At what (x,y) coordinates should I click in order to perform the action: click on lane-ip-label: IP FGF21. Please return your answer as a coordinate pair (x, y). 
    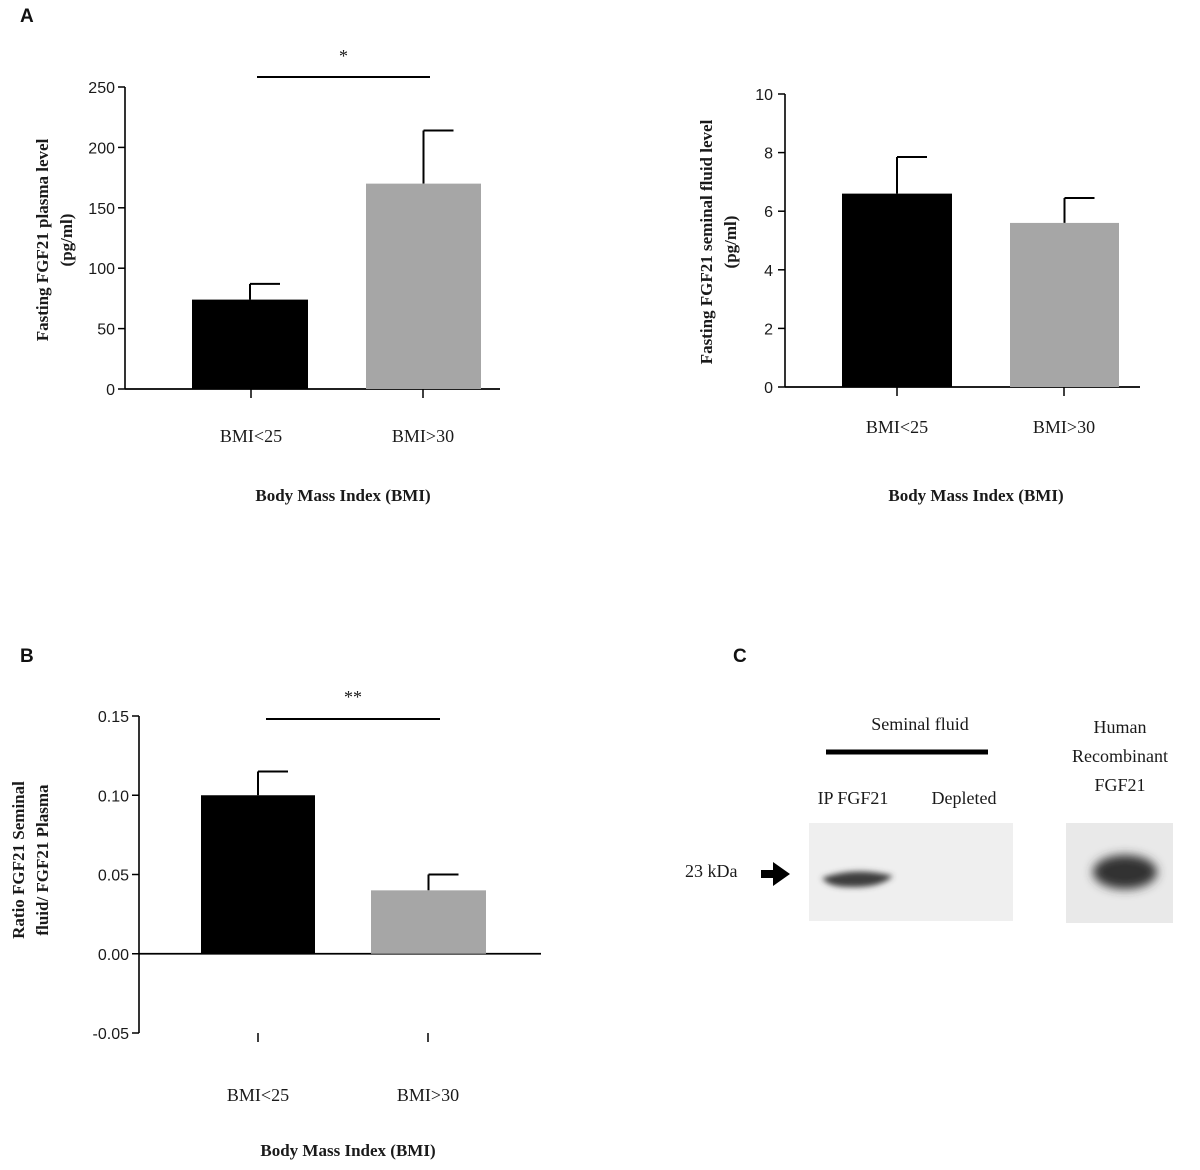
    Looking at the image, I should click on (853, 798).